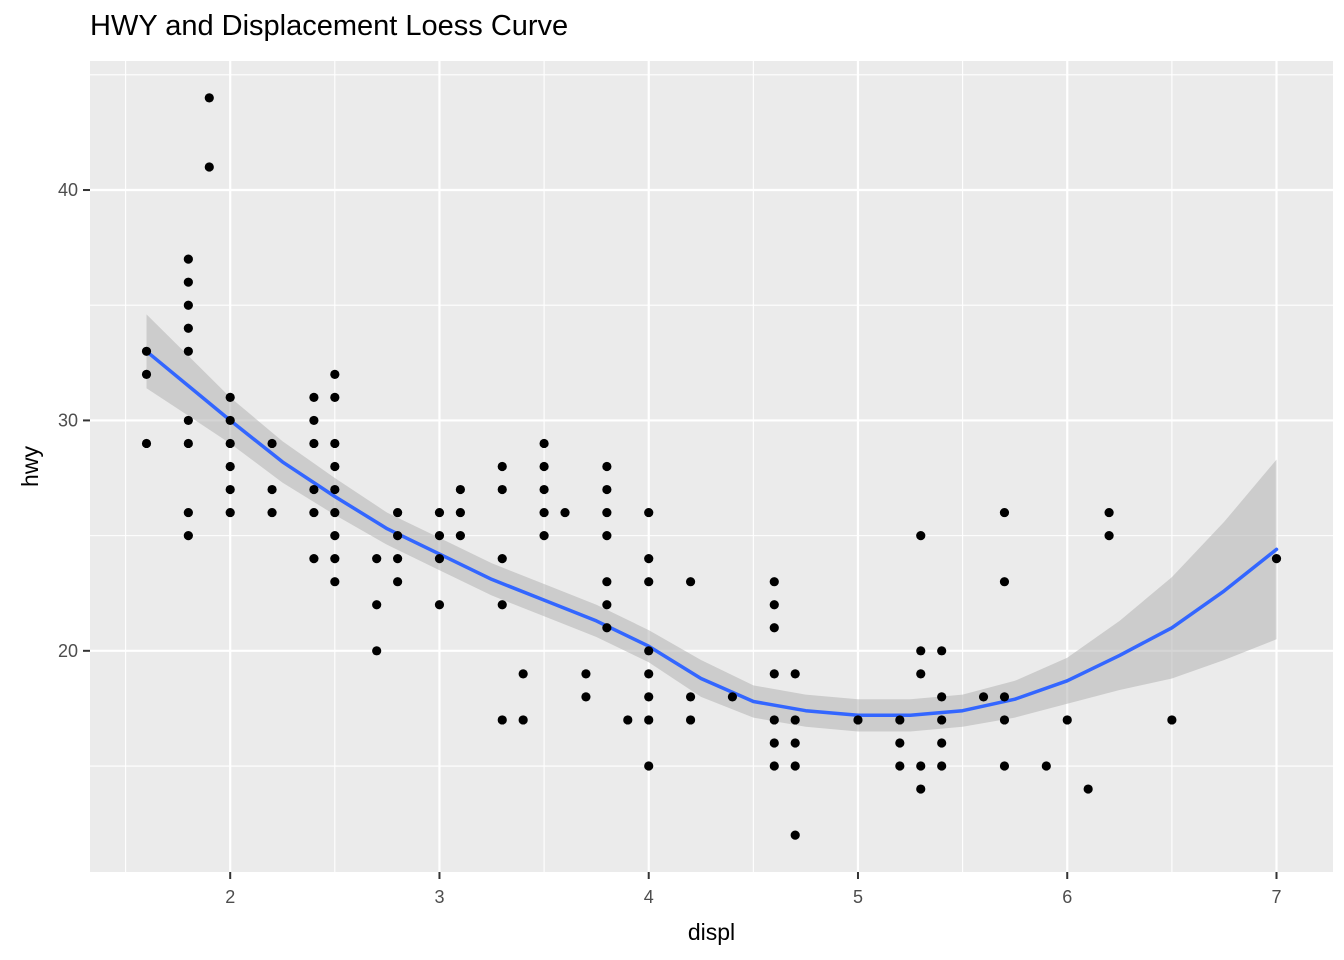 Image resolution: width=1344 pixels, height=960 pixels. What do you see at coordinates (649, 897) in the screenshot?
I see `x-tick-label: 4` at bounding box center [649, 897].